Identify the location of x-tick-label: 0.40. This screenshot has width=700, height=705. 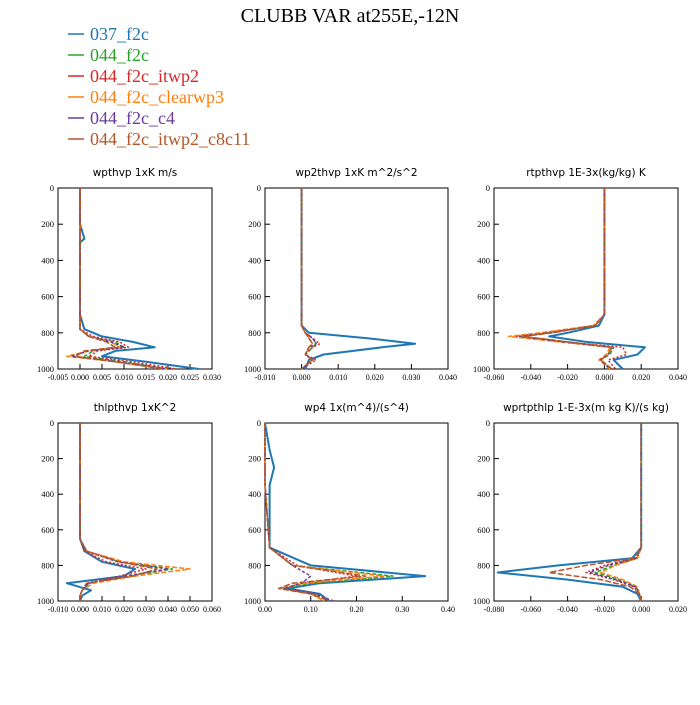
(448, 609).